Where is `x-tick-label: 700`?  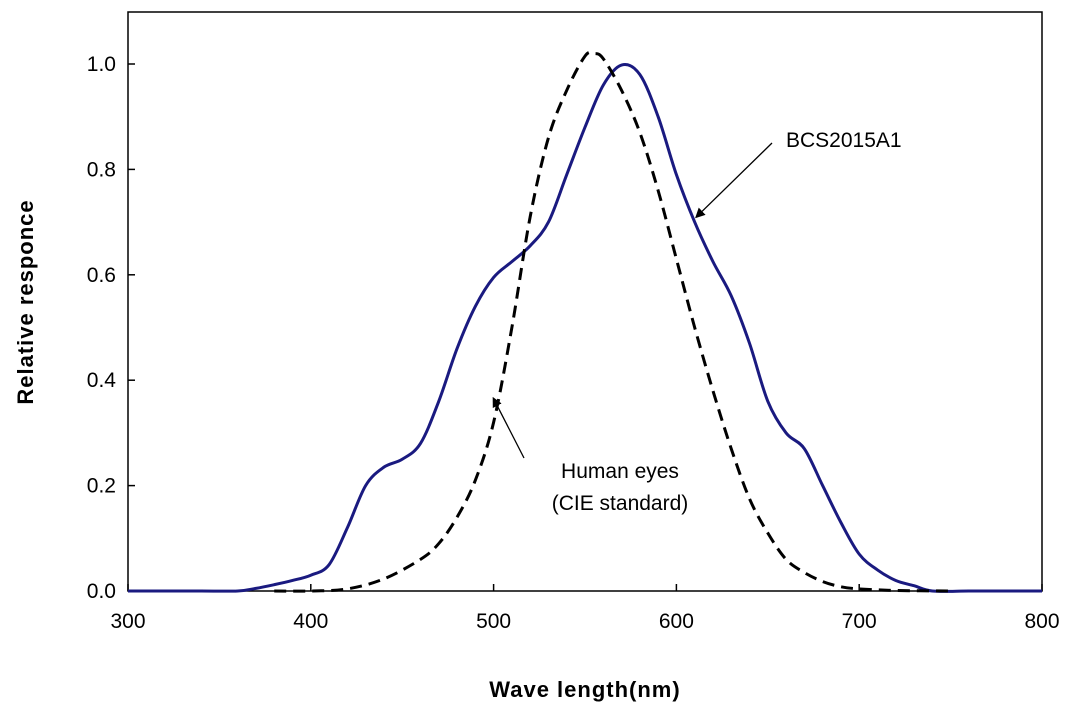 x-tick-label: 700 is located at coordinates (859, 621).